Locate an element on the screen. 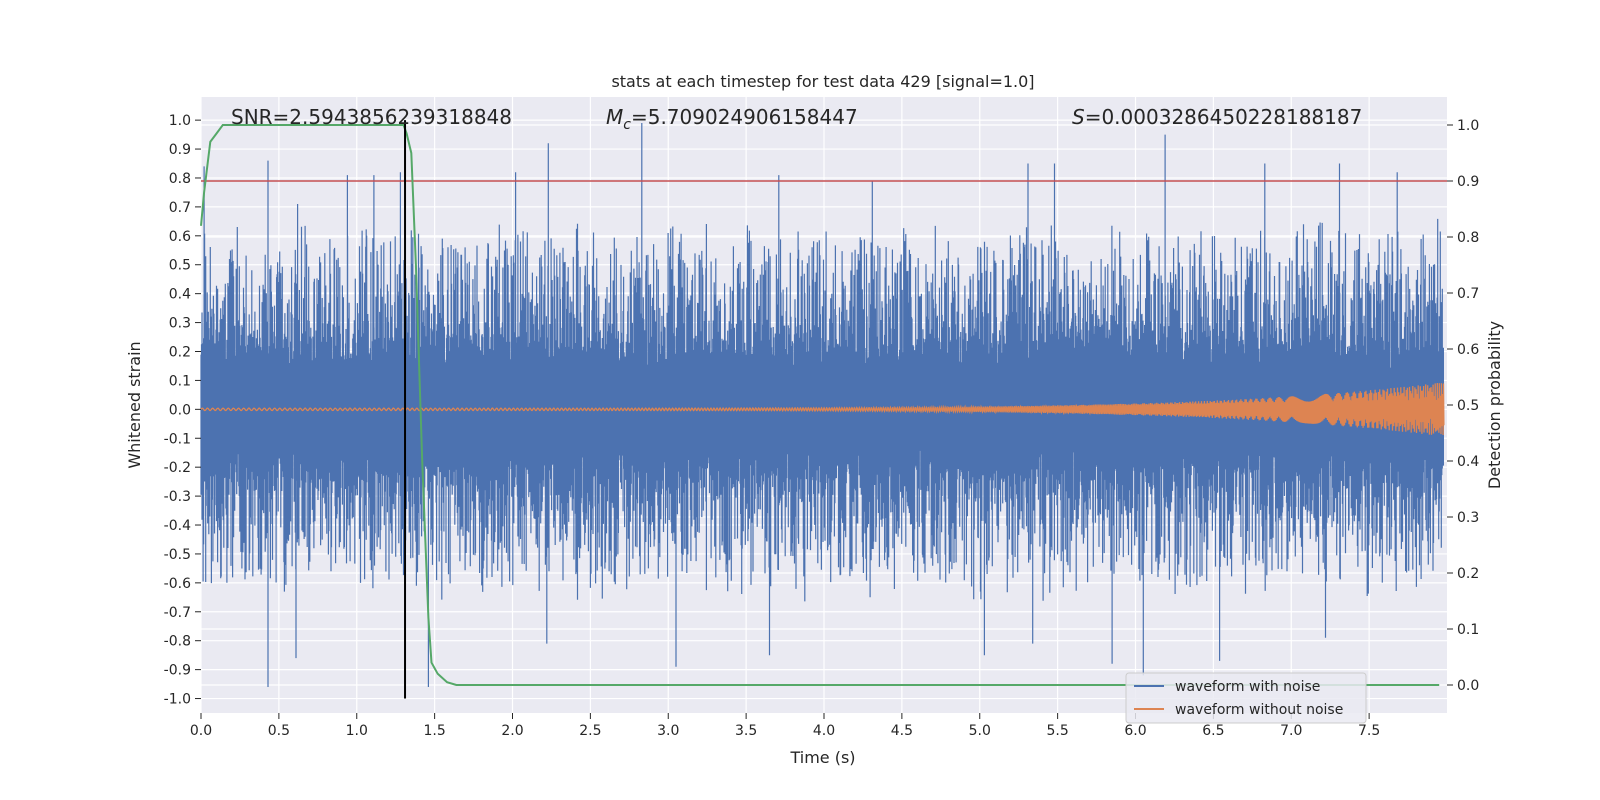 This screenshot has height=800, width=1600. y2-tick-label: 0.2 is located at coordinates (1468, 574).